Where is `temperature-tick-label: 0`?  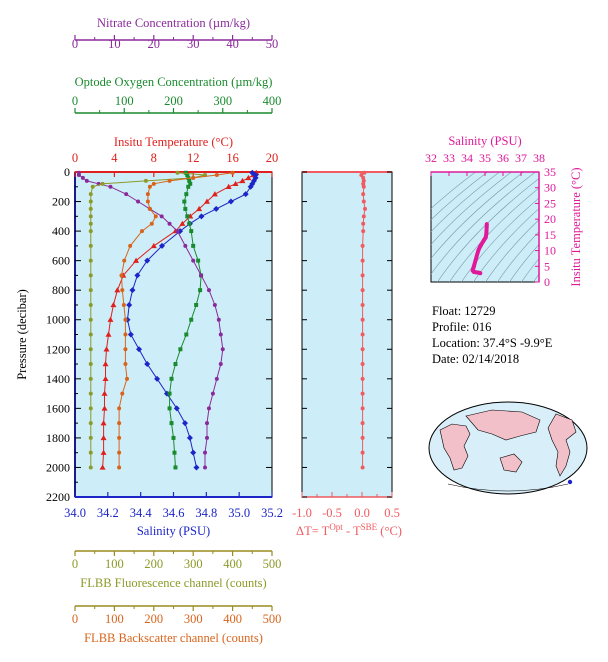
temperature-tick-label: 0 is located at coordinates (75, 158).